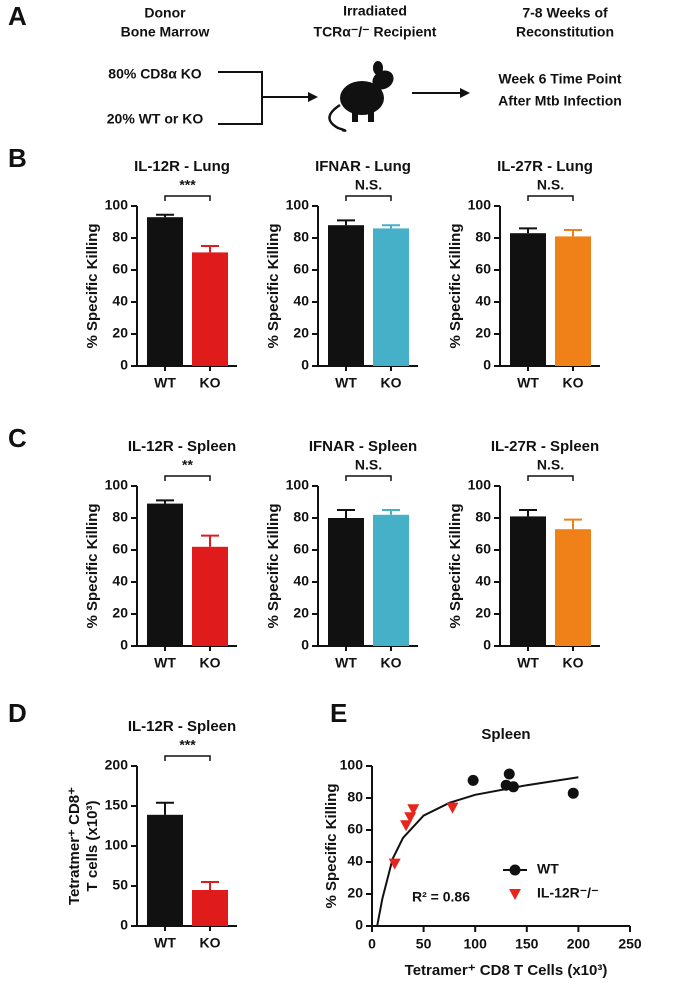 The image size is (683, 986). Describe the element at coordinates (17, 158) in the screenshot. I see `panel-label: B` at that location.